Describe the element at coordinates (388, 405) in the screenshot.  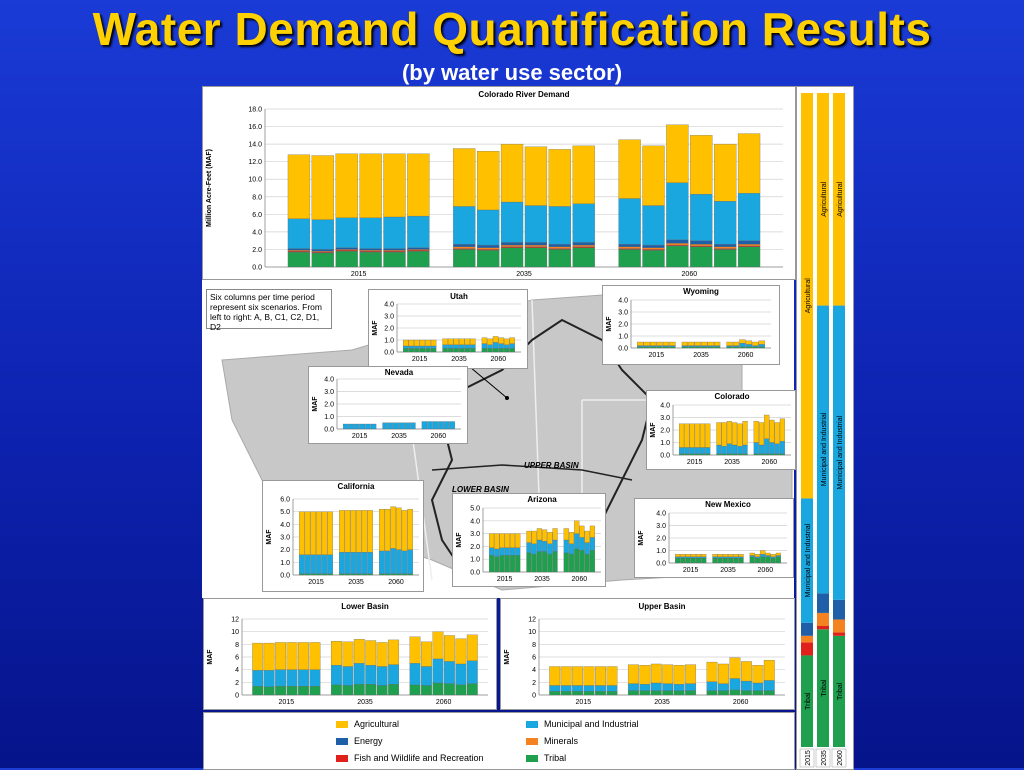
I see `nevada-chart: Nevada MAF 0.0 1.0 2.0 3.0 4.0 2015 2035 2060` at that location.